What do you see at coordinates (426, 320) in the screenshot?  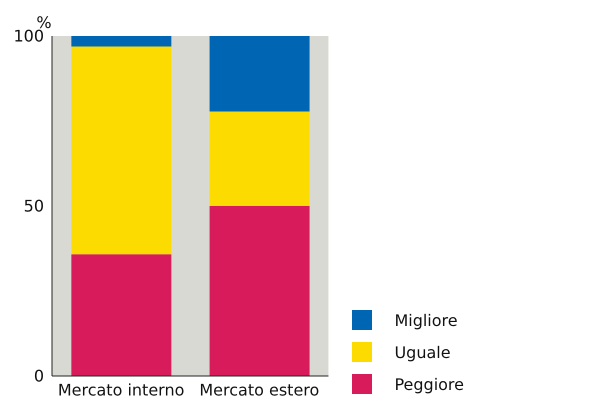 I see `legend-label: Migliore` at bounding box center [426, 320].